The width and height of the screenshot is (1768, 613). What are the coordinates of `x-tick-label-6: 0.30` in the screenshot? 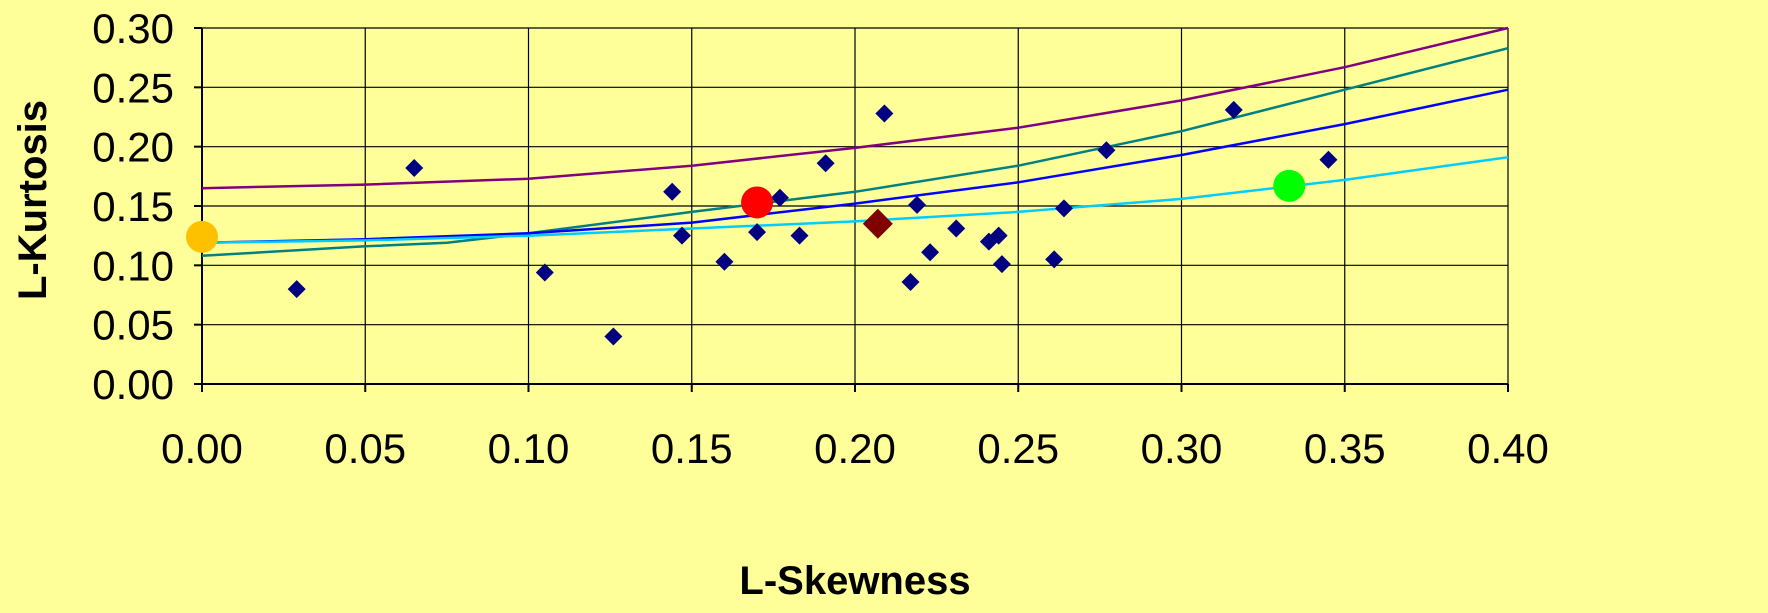 It's located at (1182, 448).